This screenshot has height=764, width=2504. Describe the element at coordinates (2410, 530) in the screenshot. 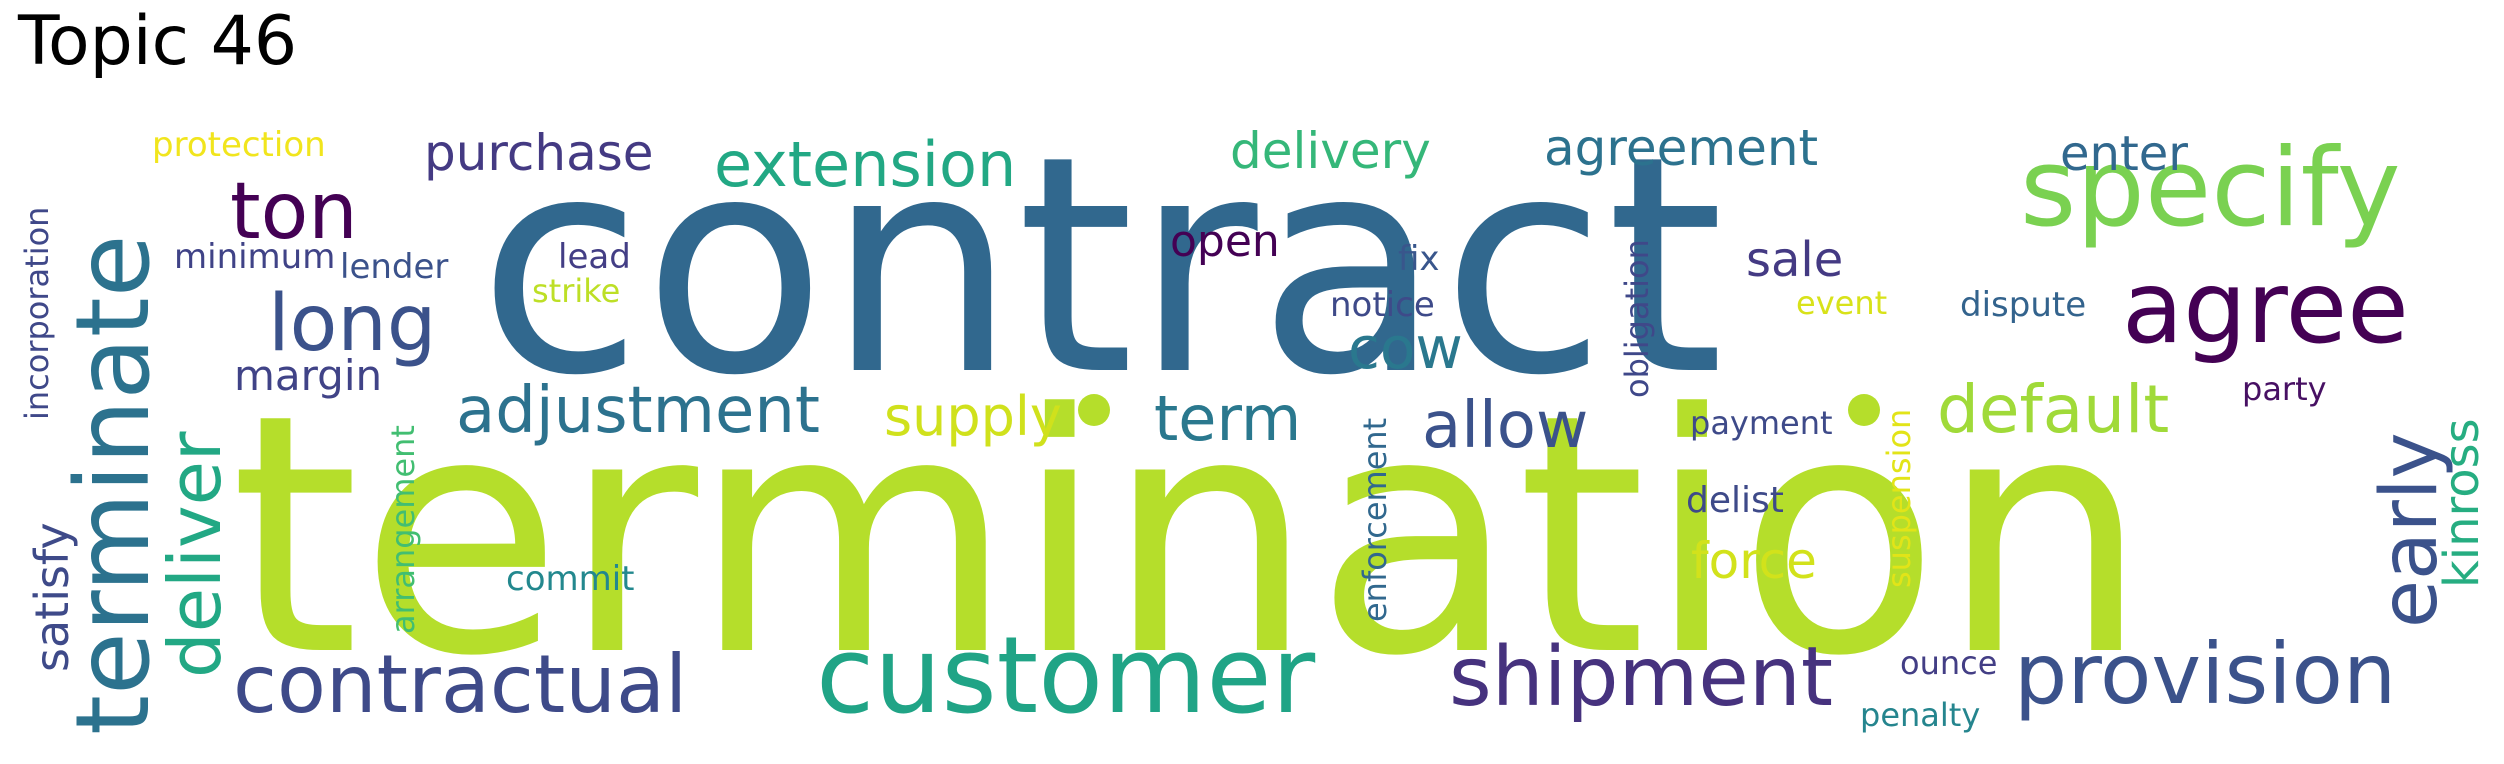

I see `word-early: early` at that location.